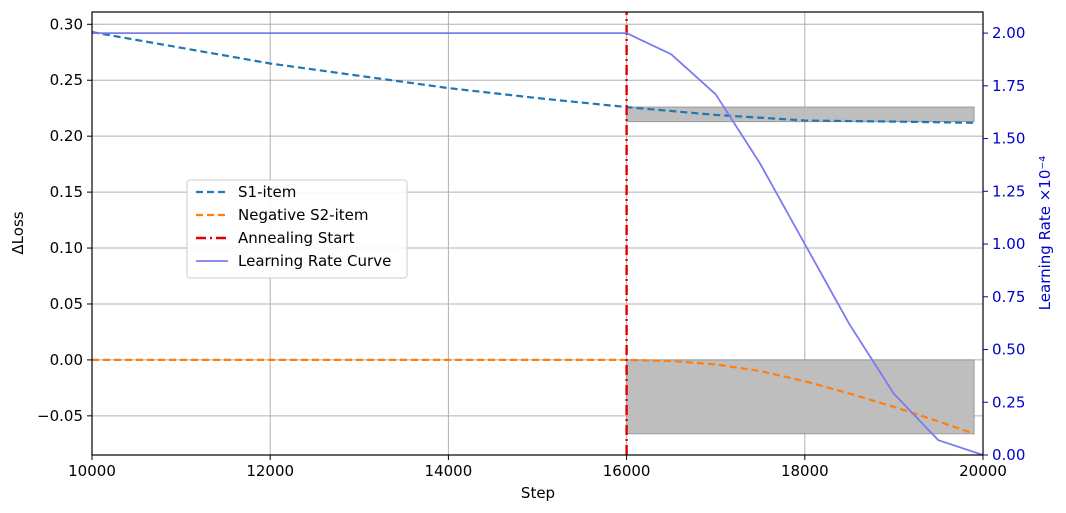 Image resolution: width=1066 pixels, height=513 pixels. Describe the element at coordinates (270, 471) in the screenshot. I see `x-tick-label: 12000` at that location.